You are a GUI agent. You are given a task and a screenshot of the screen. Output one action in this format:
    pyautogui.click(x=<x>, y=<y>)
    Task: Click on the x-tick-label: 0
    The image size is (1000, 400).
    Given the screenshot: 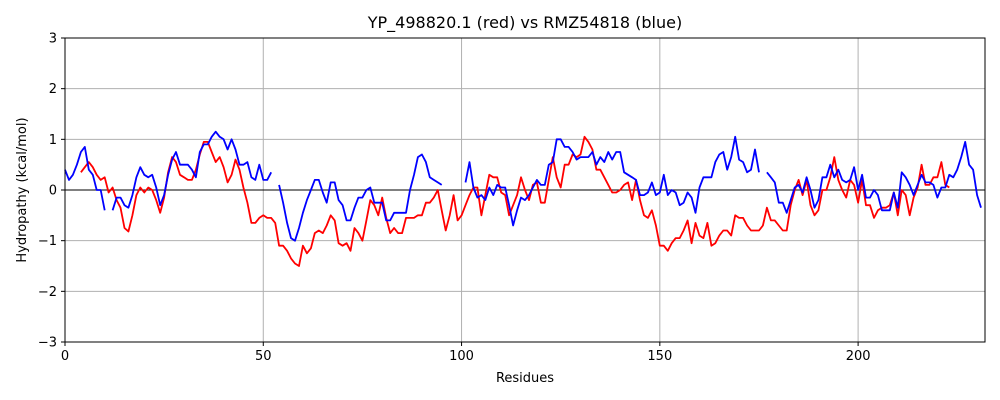 What is the action you would take?
    pyautogui.click(x=65, y=356)
    